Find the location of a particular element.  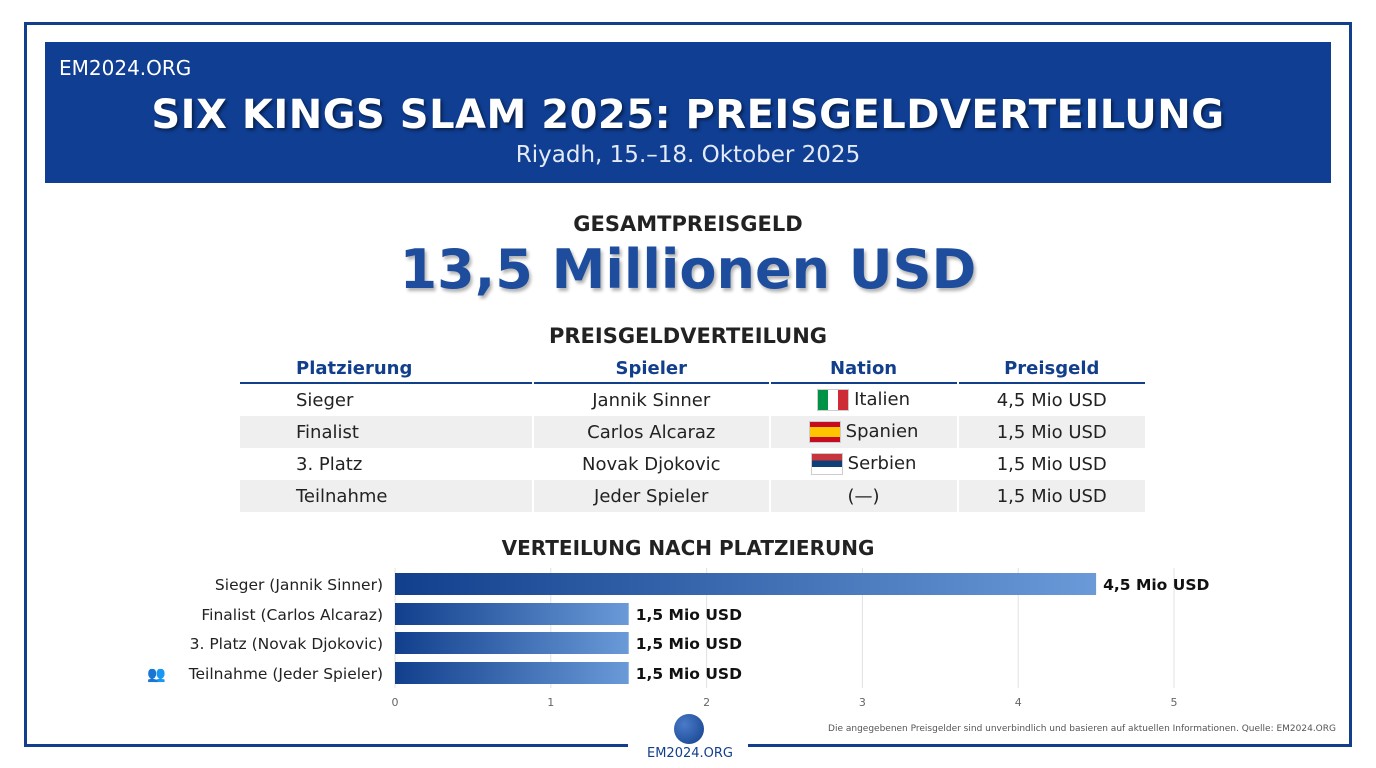

cell-nation: Spanien is located at coordinates (863, 432).